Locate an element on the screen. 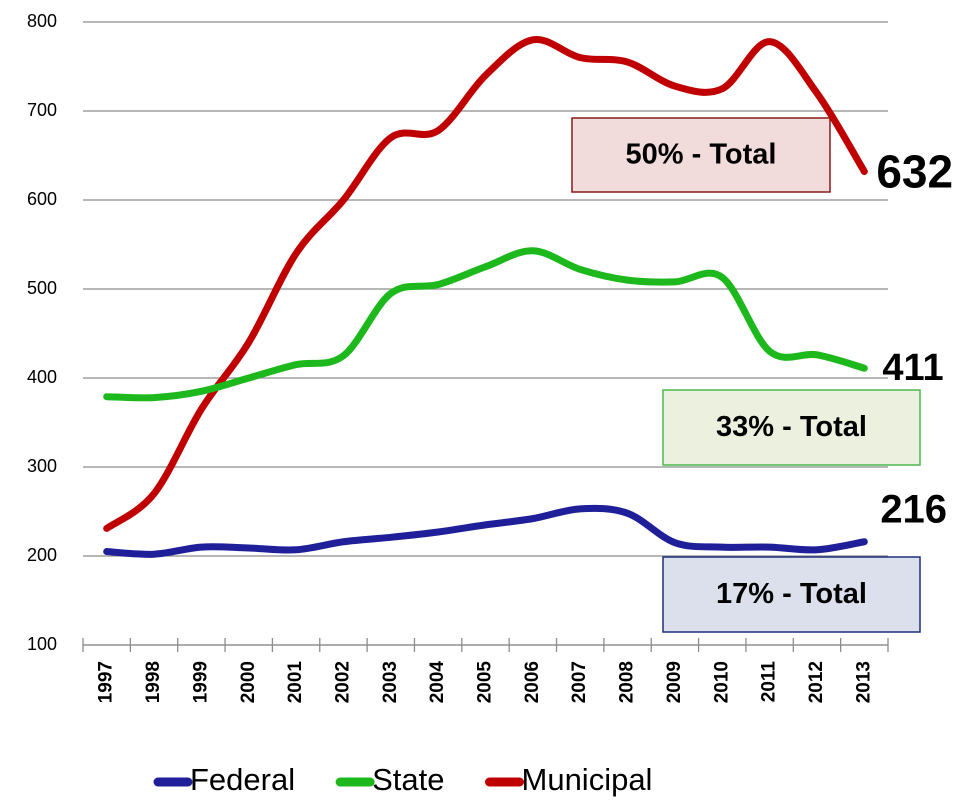  x-tick-label: 2010 is located at coordinates (721, 682).